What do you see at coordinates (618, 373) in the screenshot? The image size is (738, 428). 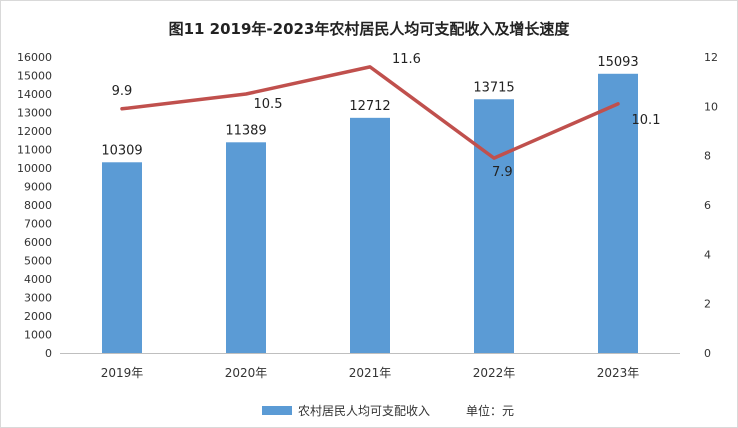 I see `x-tick-label: 2023年` at bounding box center [618, 373].